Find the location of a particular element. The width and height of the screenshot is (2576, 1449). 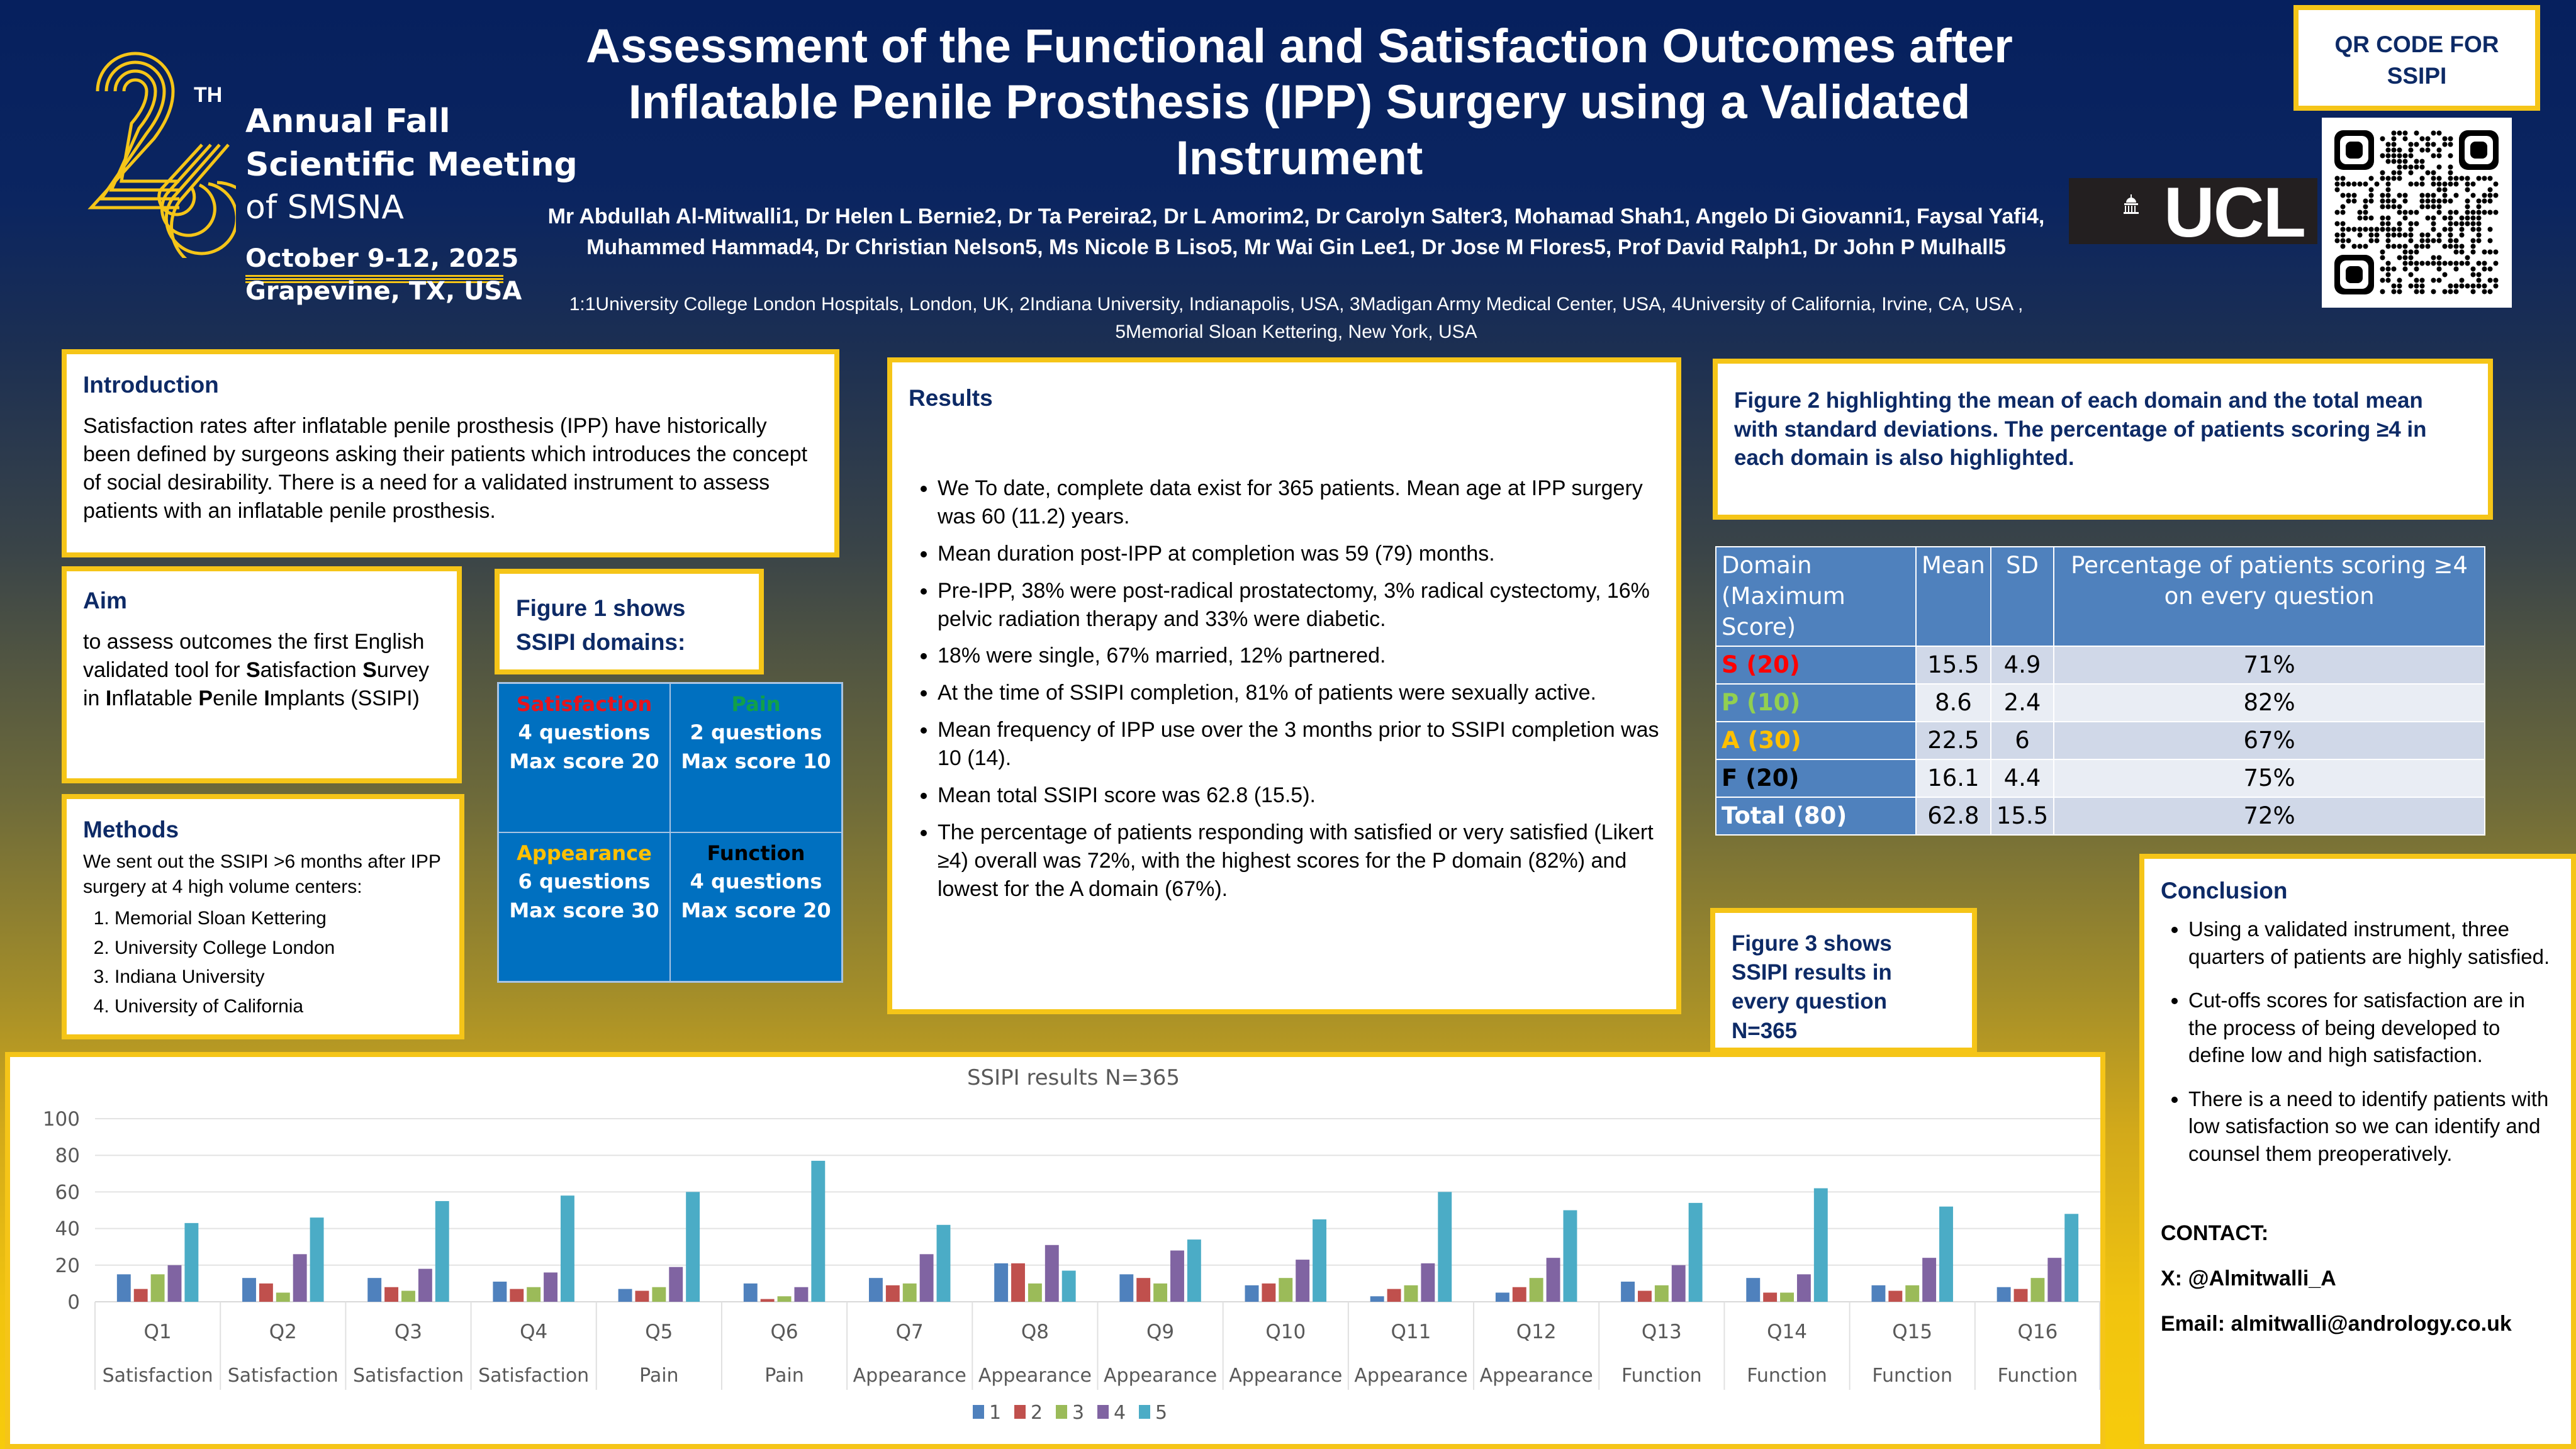

domain-cell-pain: Pain 2 questions Max score 10 is located at coordinates (756, 757).